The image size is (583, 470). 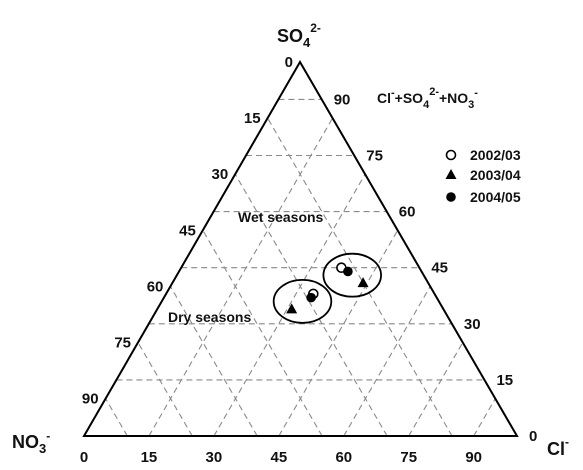 I want to click on point-2003-04-wet, so click(x=363, y=282).